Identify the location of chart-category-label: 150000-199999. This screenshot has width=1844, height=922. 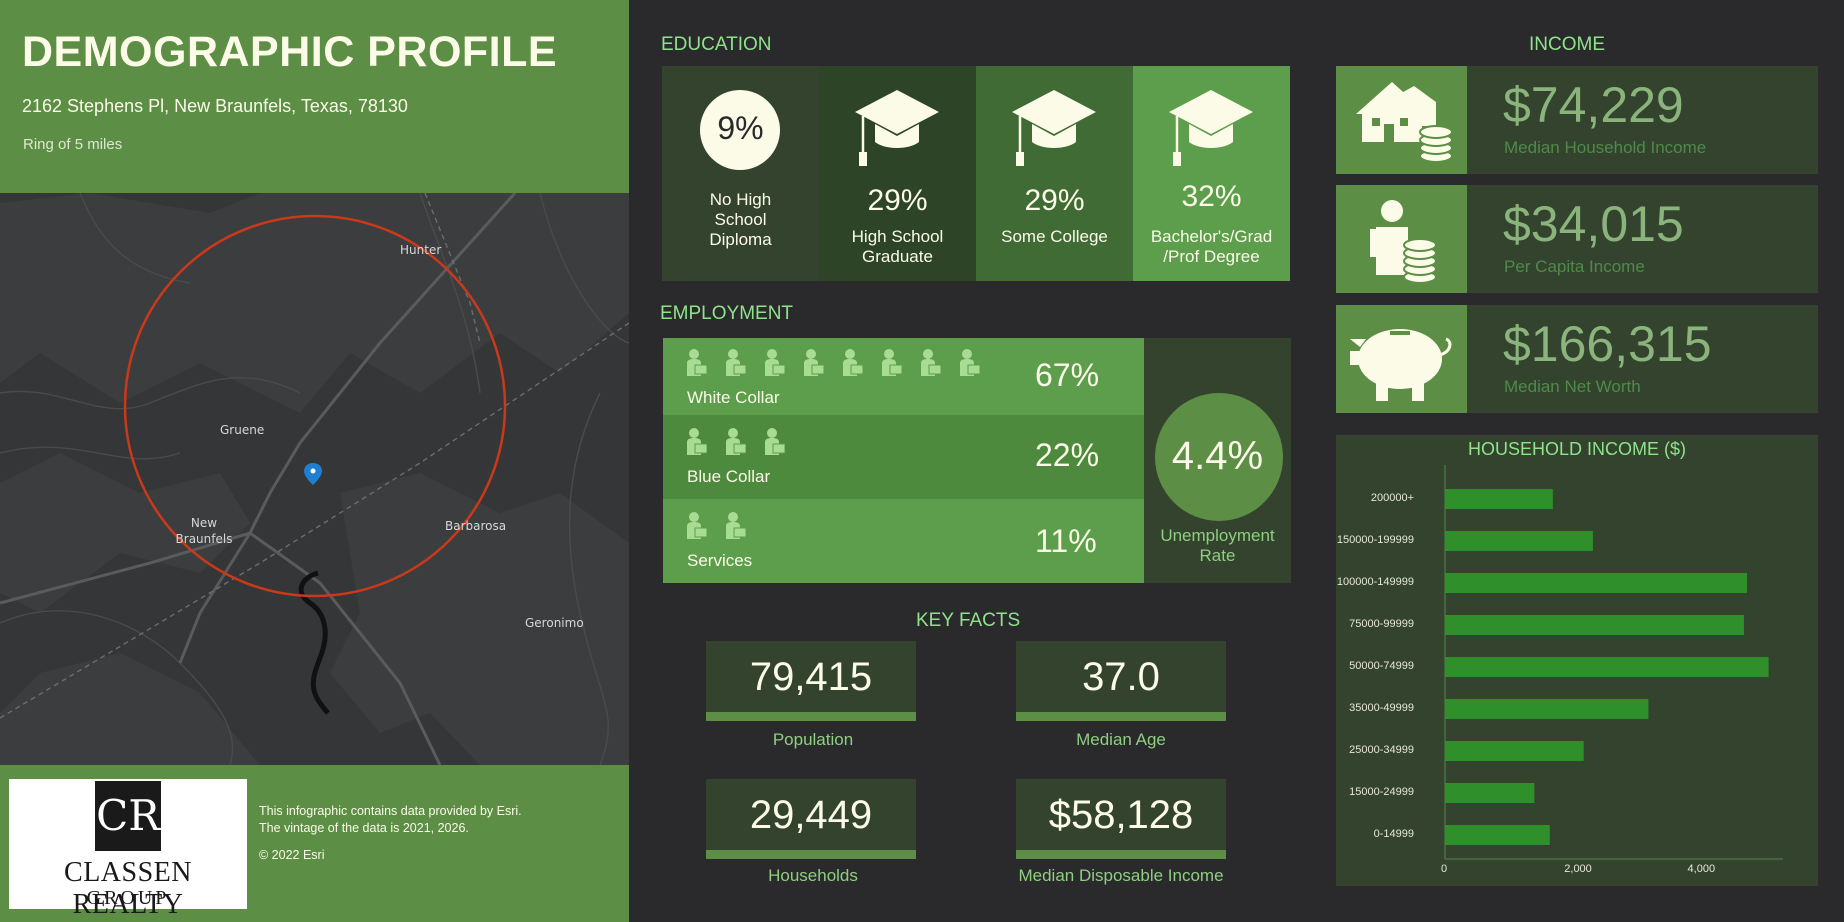
(1375, 540).